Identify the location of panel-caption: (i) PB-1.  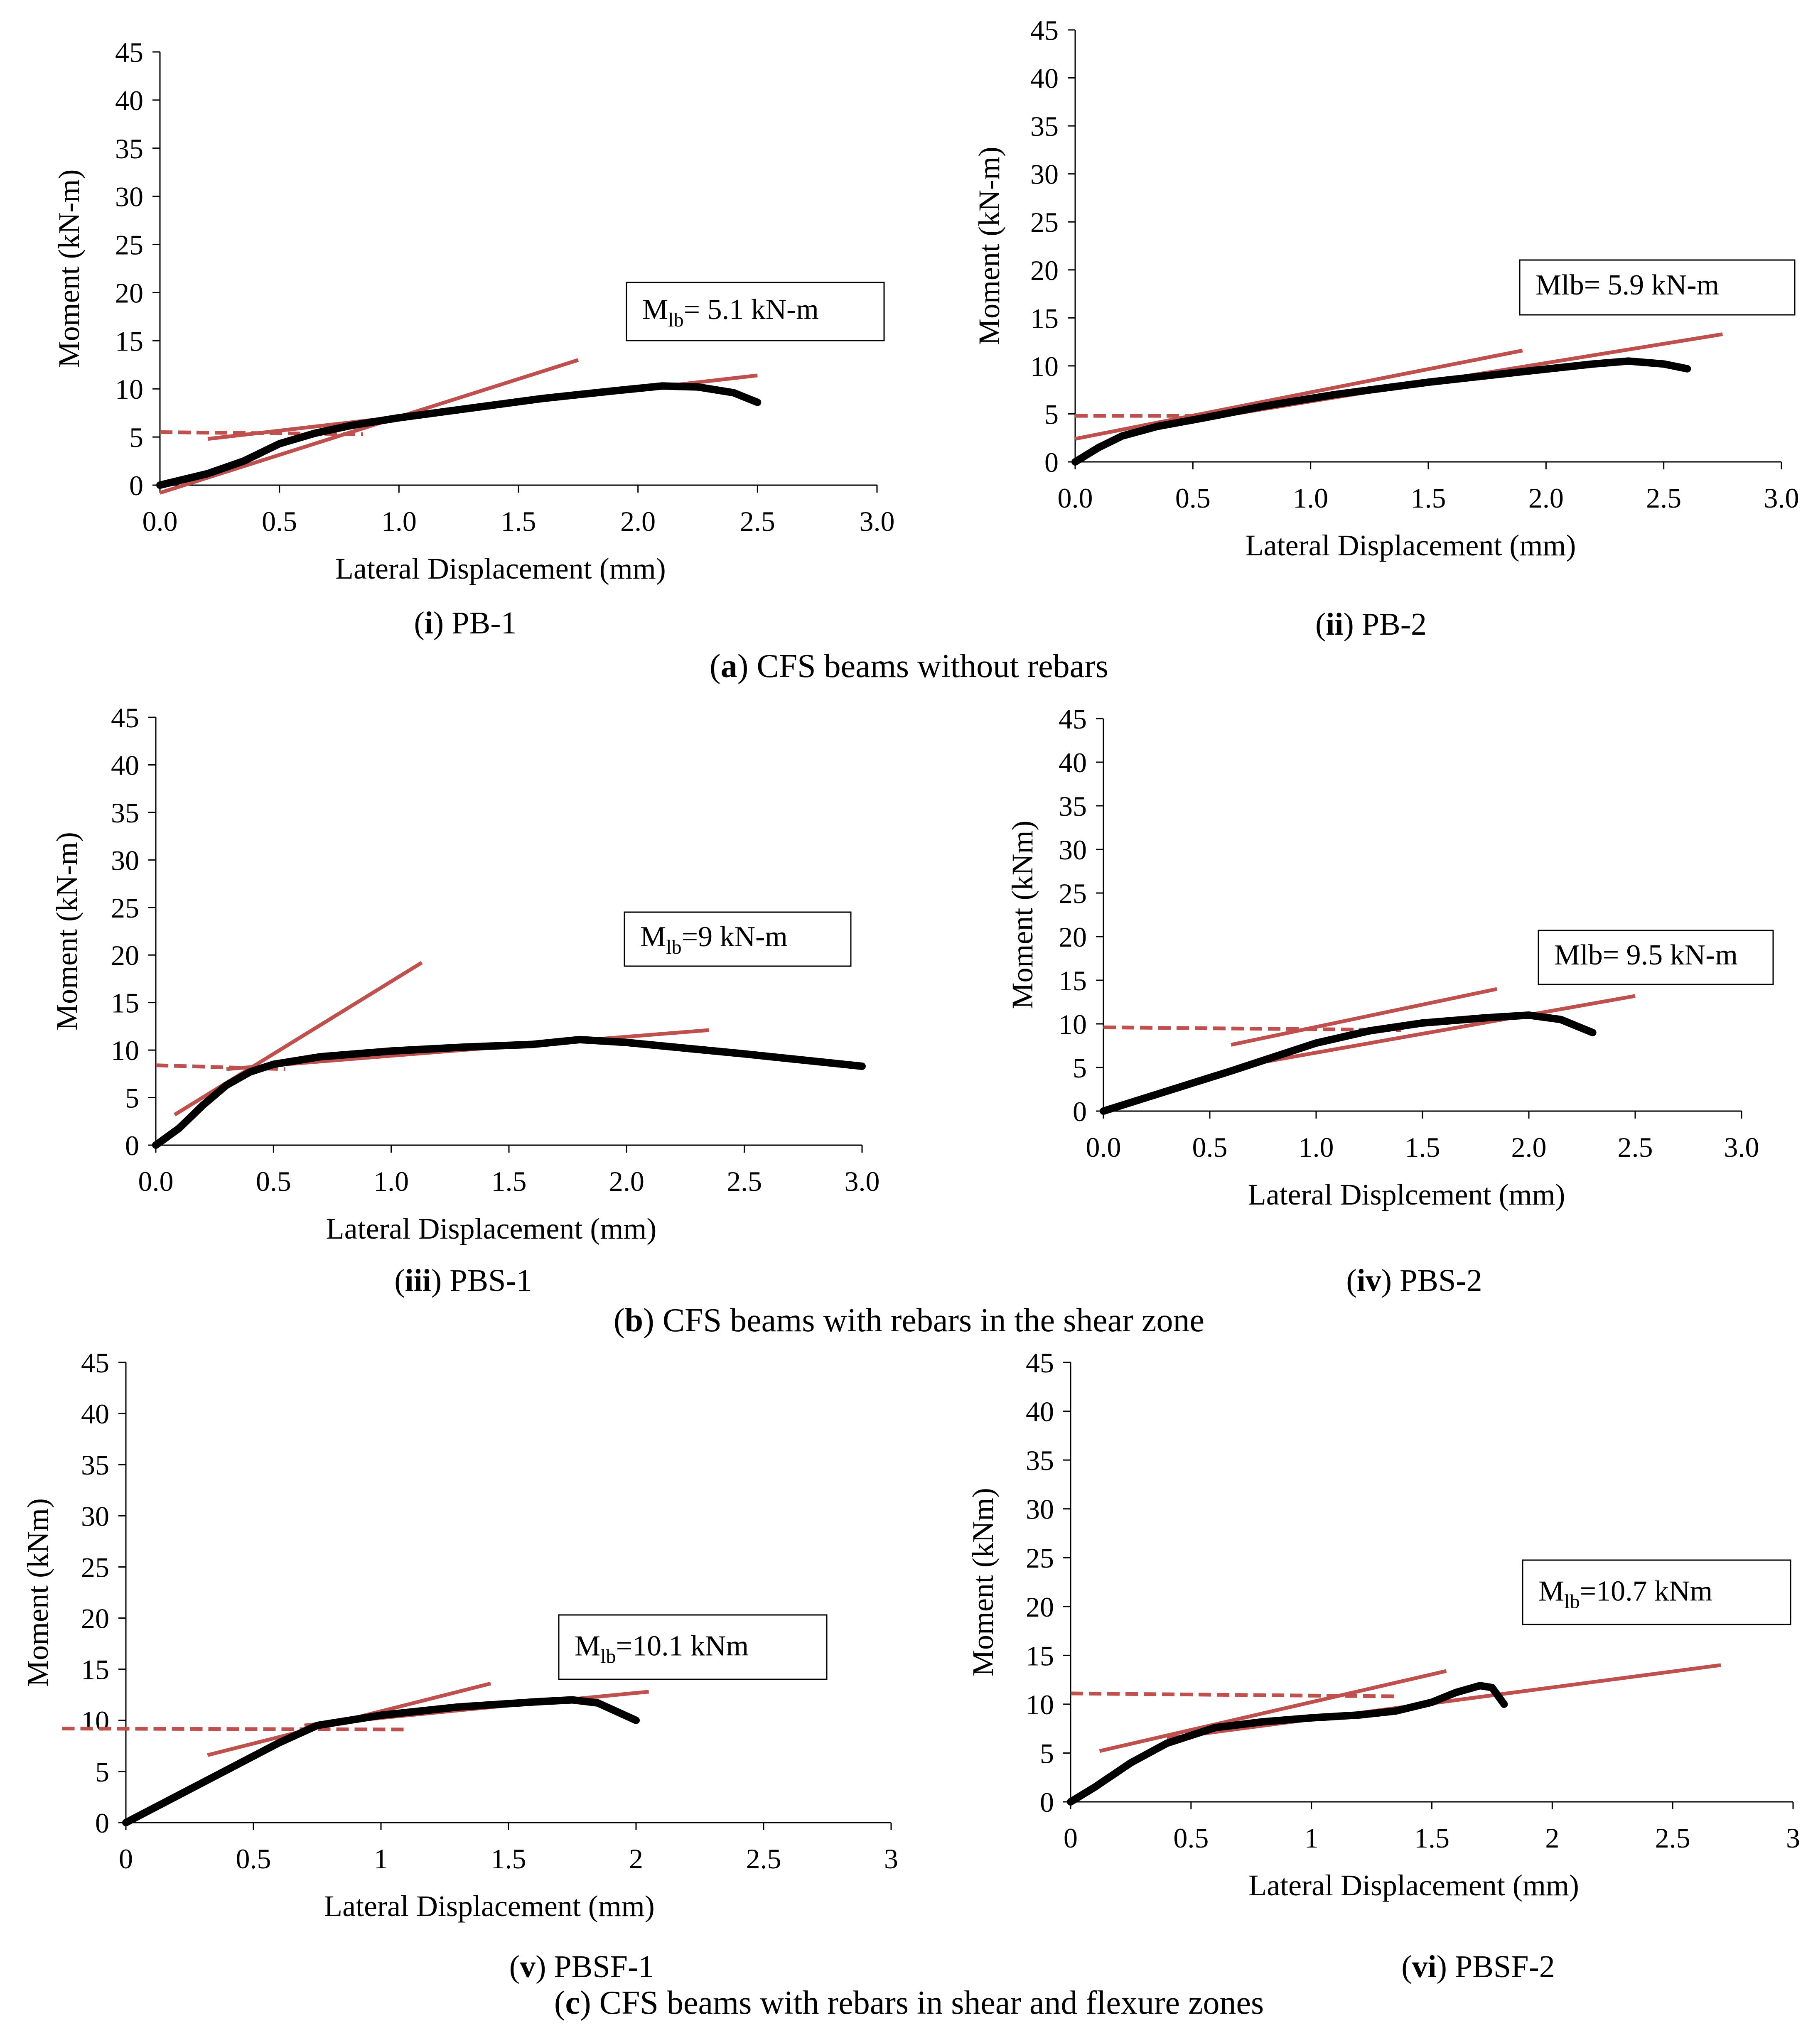
(465, 623).